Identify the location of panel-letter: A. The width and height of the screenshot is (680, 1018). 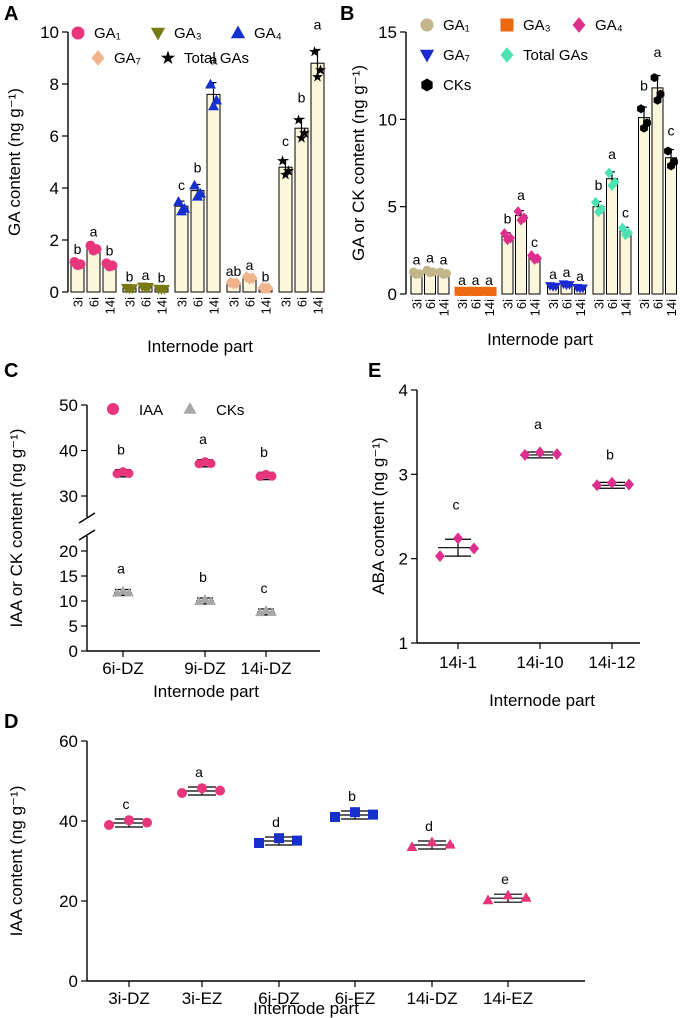
(11, 14).